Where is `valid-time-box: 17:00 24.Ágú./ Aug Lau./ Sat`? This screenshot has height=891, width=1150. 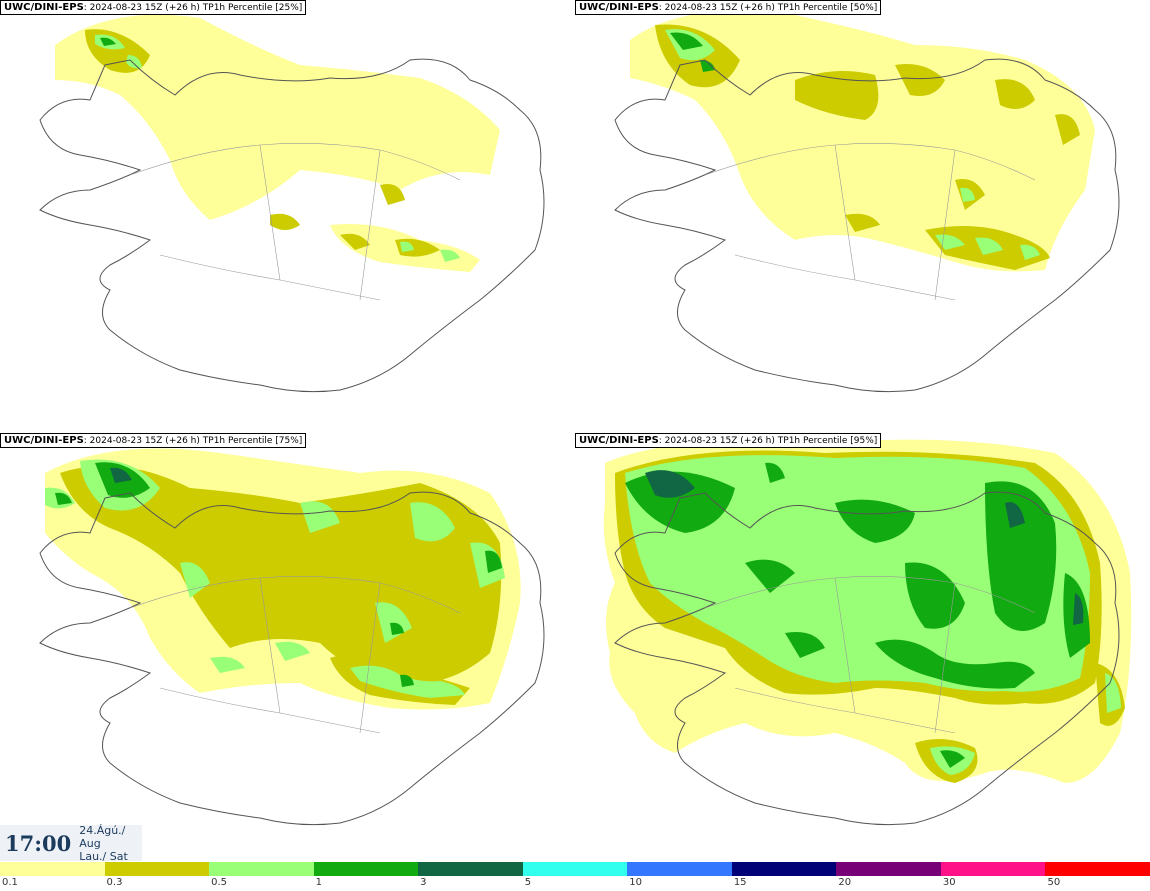 valid-time-box: 17:00 24.Ágú./ Aug Lau./ Sat is located at coordinates (71, 843).